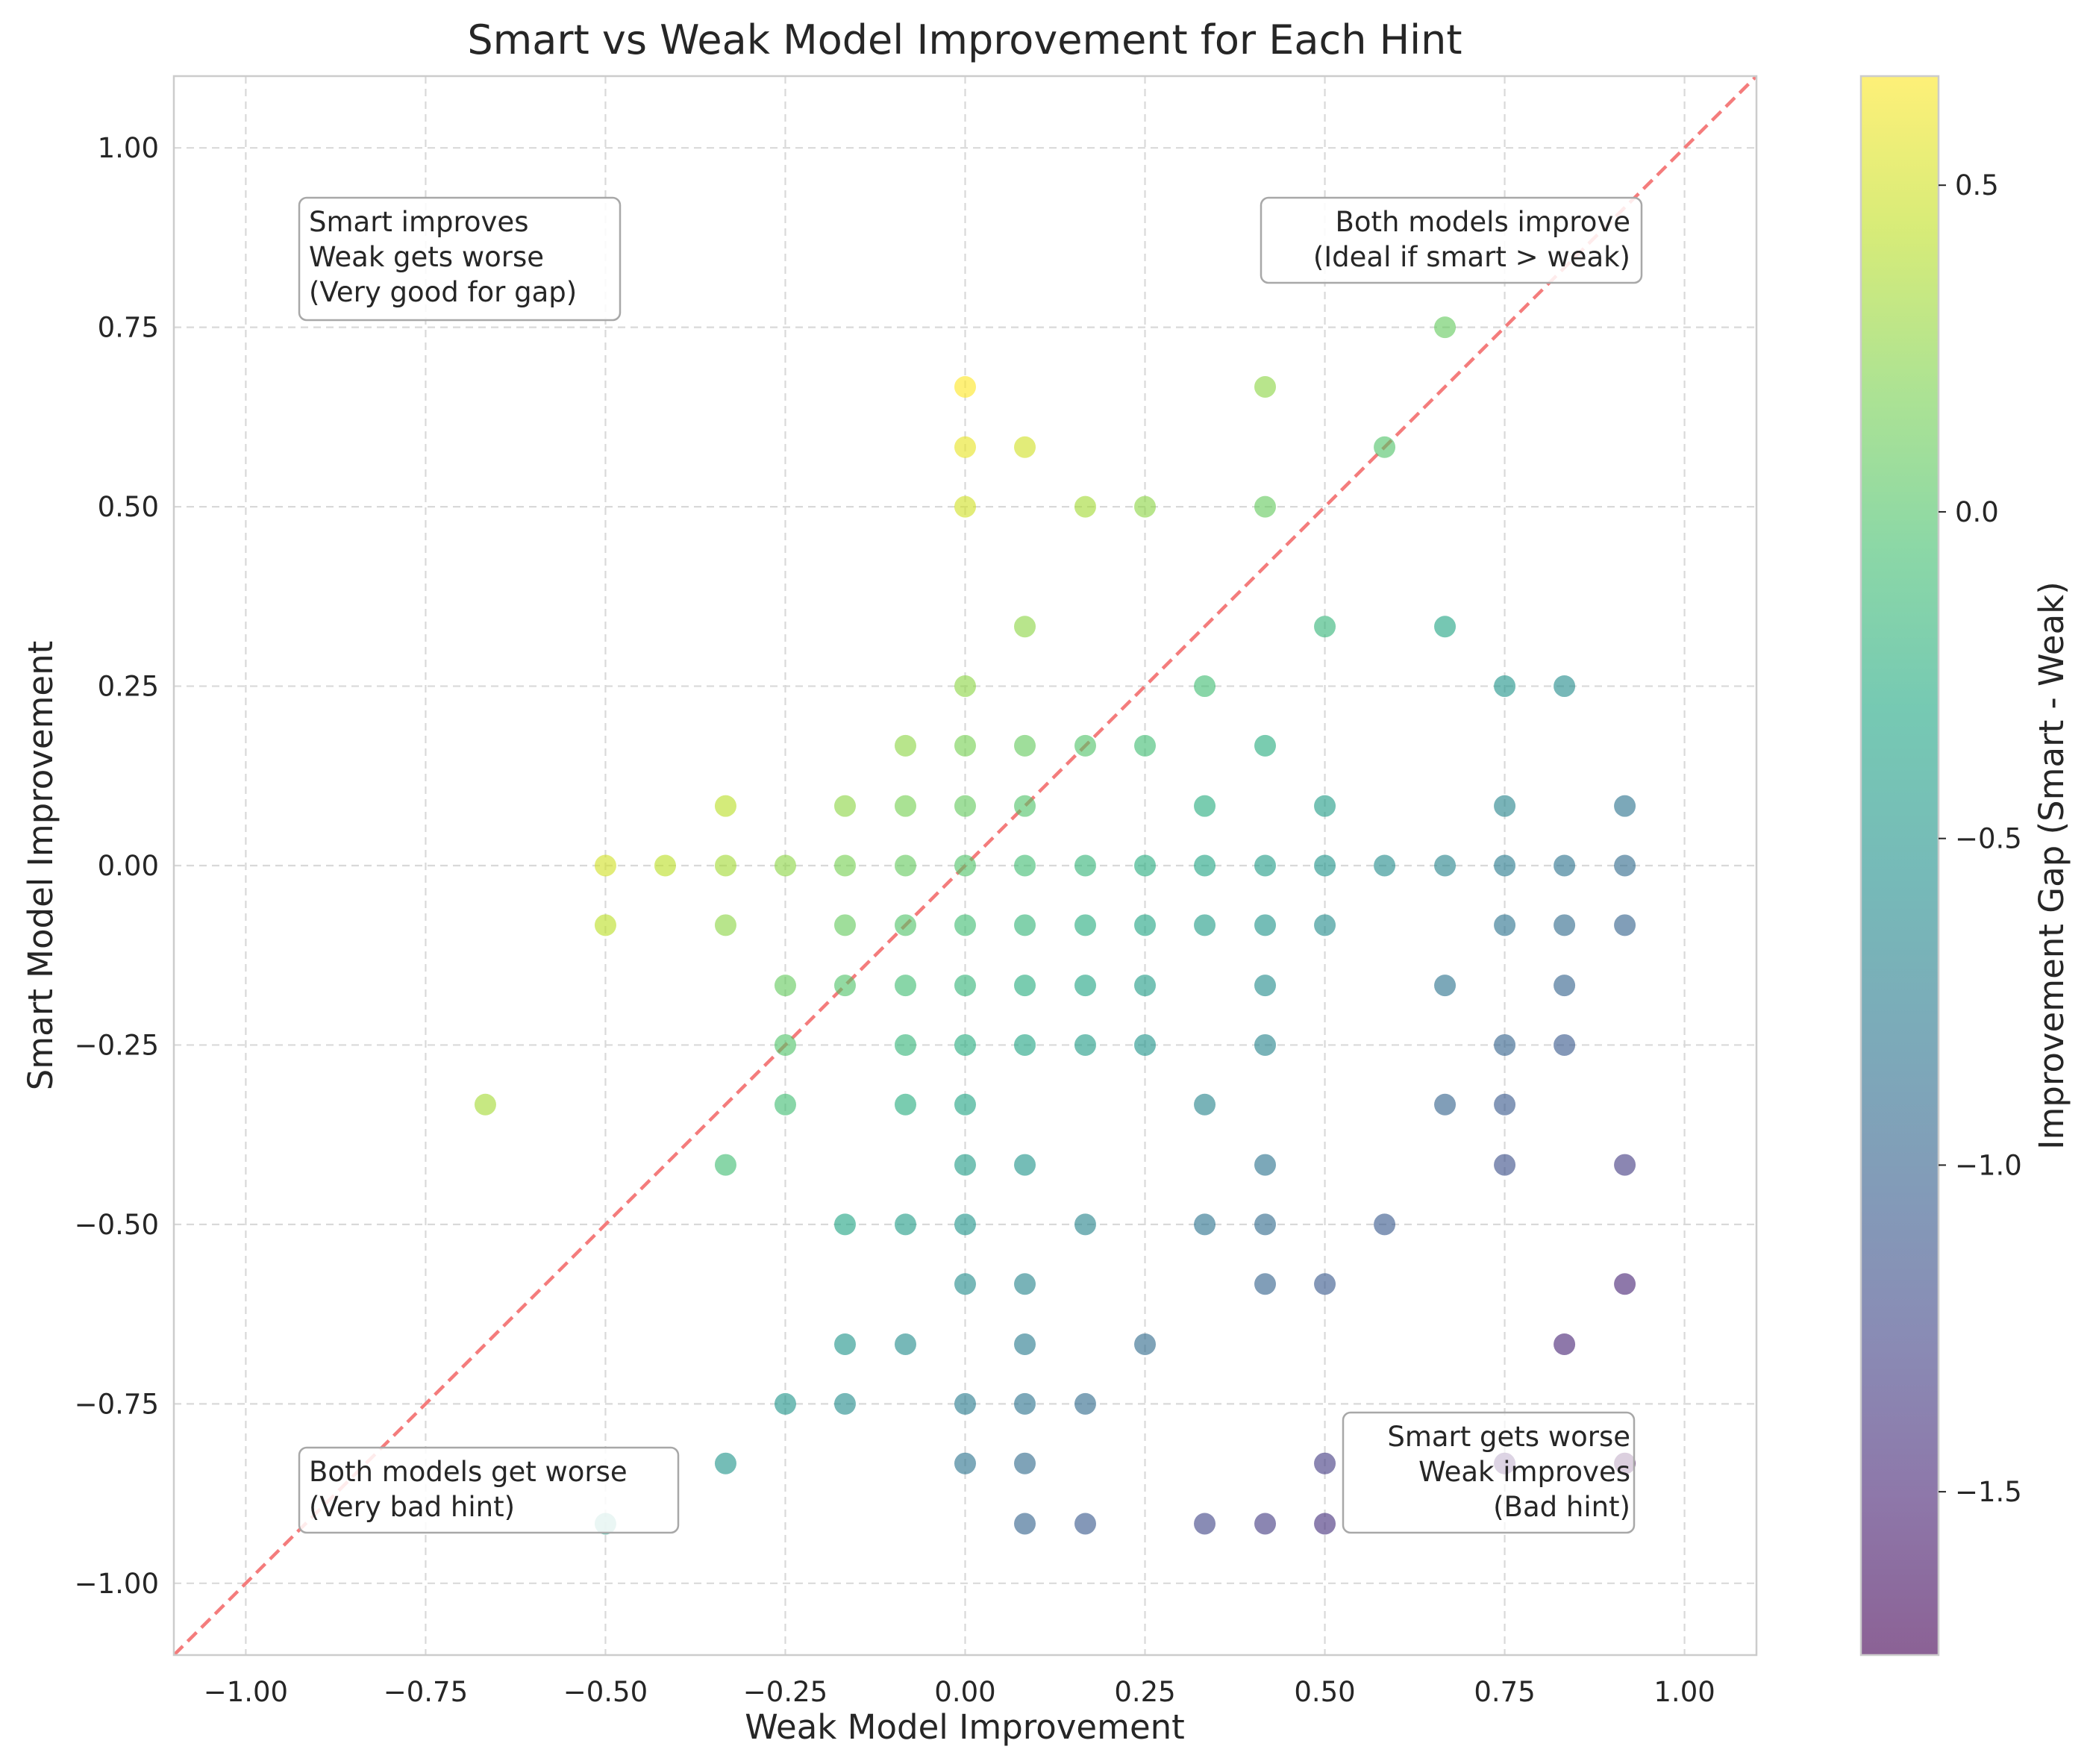 The width and height of the screenshot is (2090, 1764). I want to click on svg-text: Weak gets worse, so click(426, 257).